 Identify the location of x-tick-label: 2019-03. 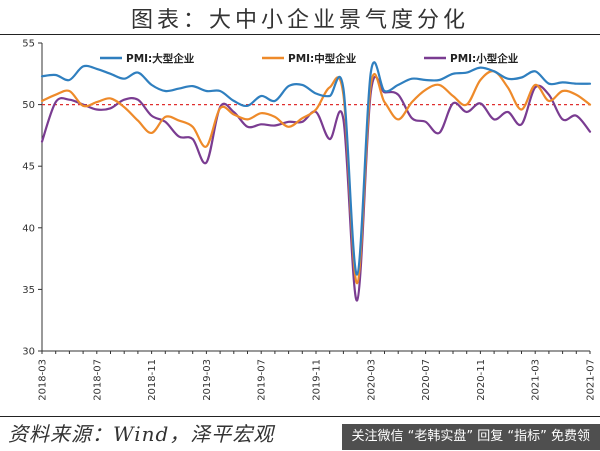
(207, 380).